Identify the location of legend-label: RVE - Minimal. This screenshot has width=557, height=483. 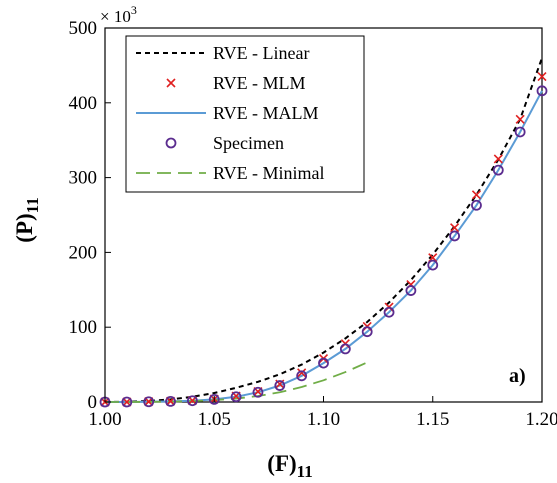
(269, 173).